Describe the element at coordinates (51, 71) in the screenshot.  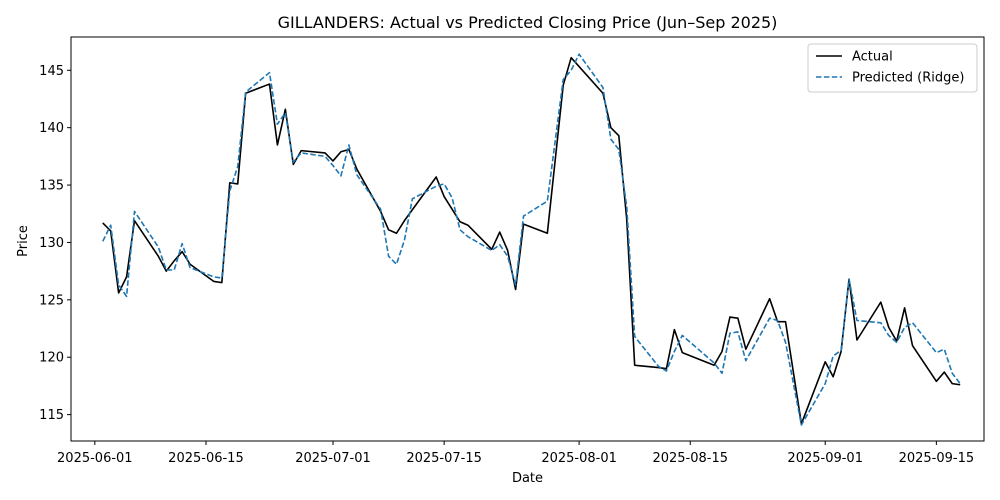
I see `y-tick-label: 145` at that location.